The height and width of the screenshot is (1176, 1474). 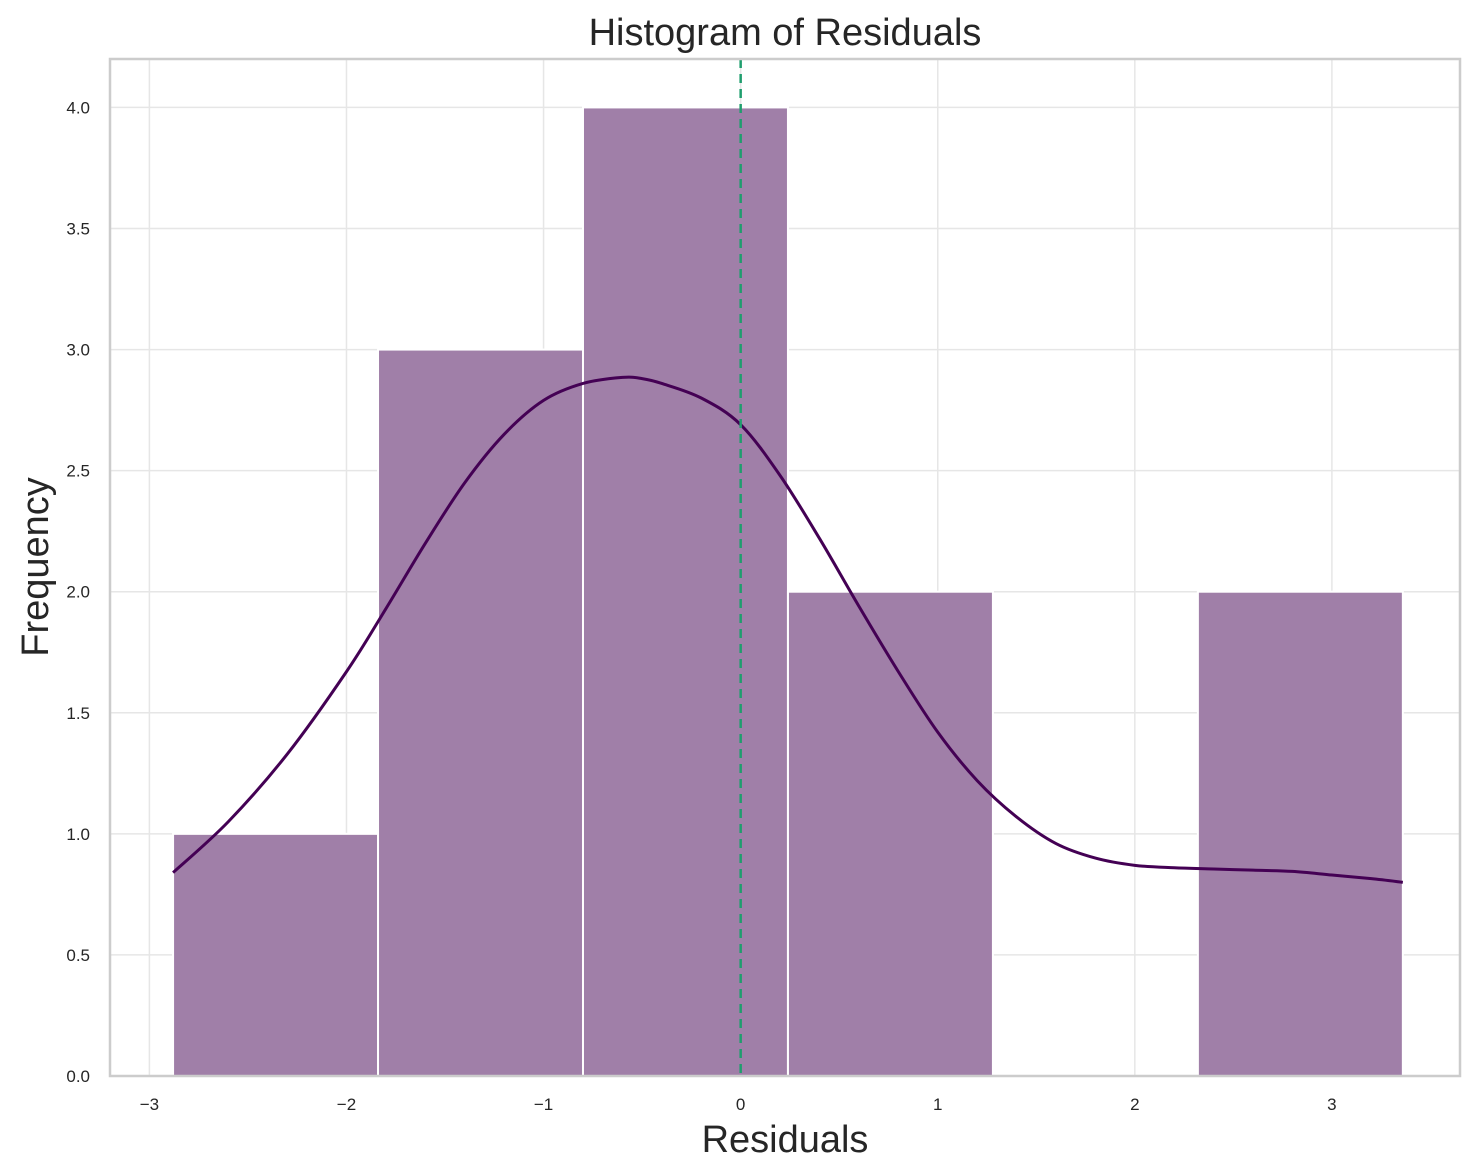 I want to click on x-tick-label: 1, so click(x=937, y=1104).